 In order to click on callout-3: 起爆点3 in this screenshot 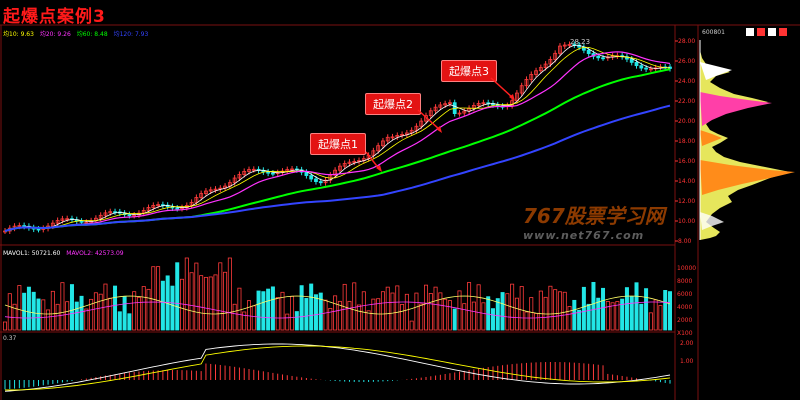, I will do `click(469, 71)`.